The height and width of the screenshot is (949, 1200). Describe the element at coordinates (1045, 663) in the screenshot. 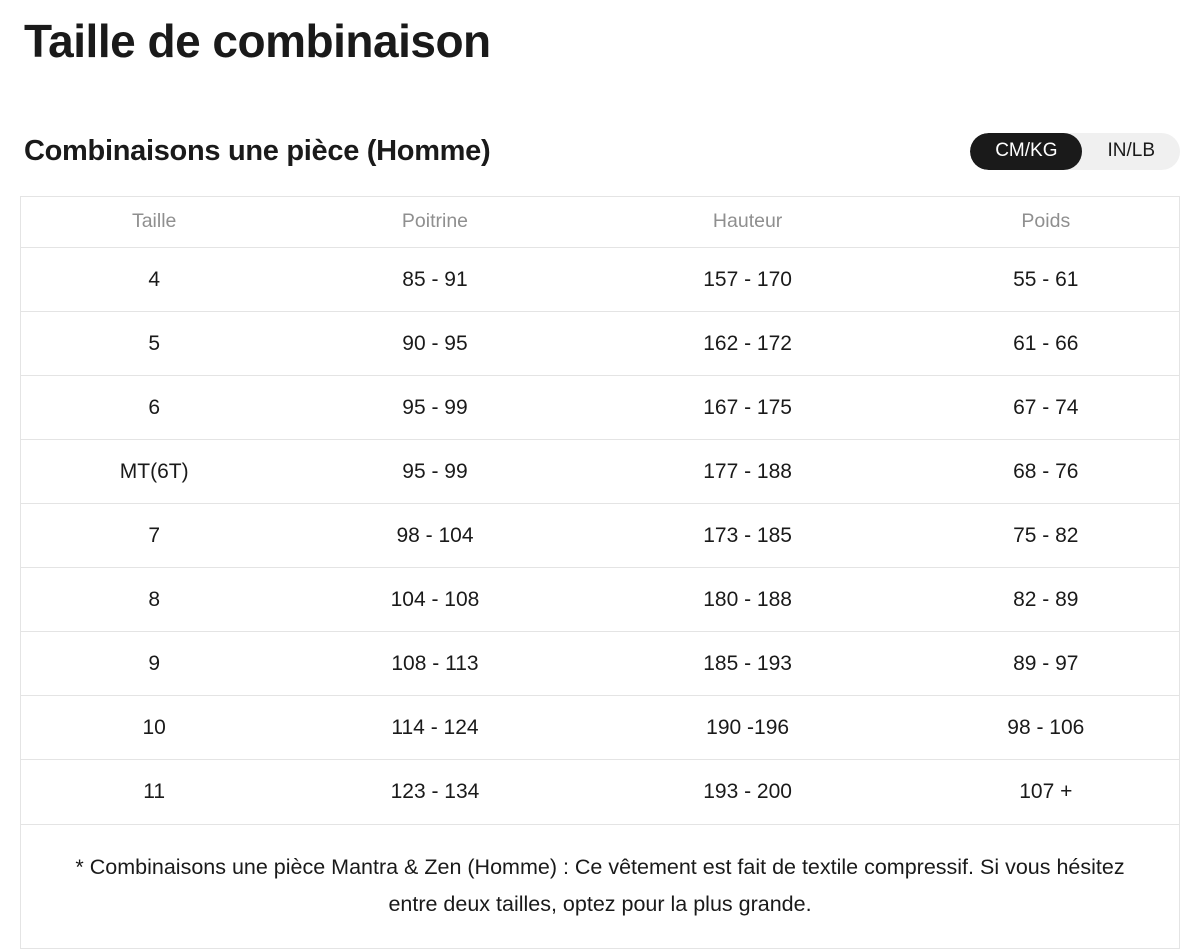

I see `table-cell: 89 - 97` at that location.